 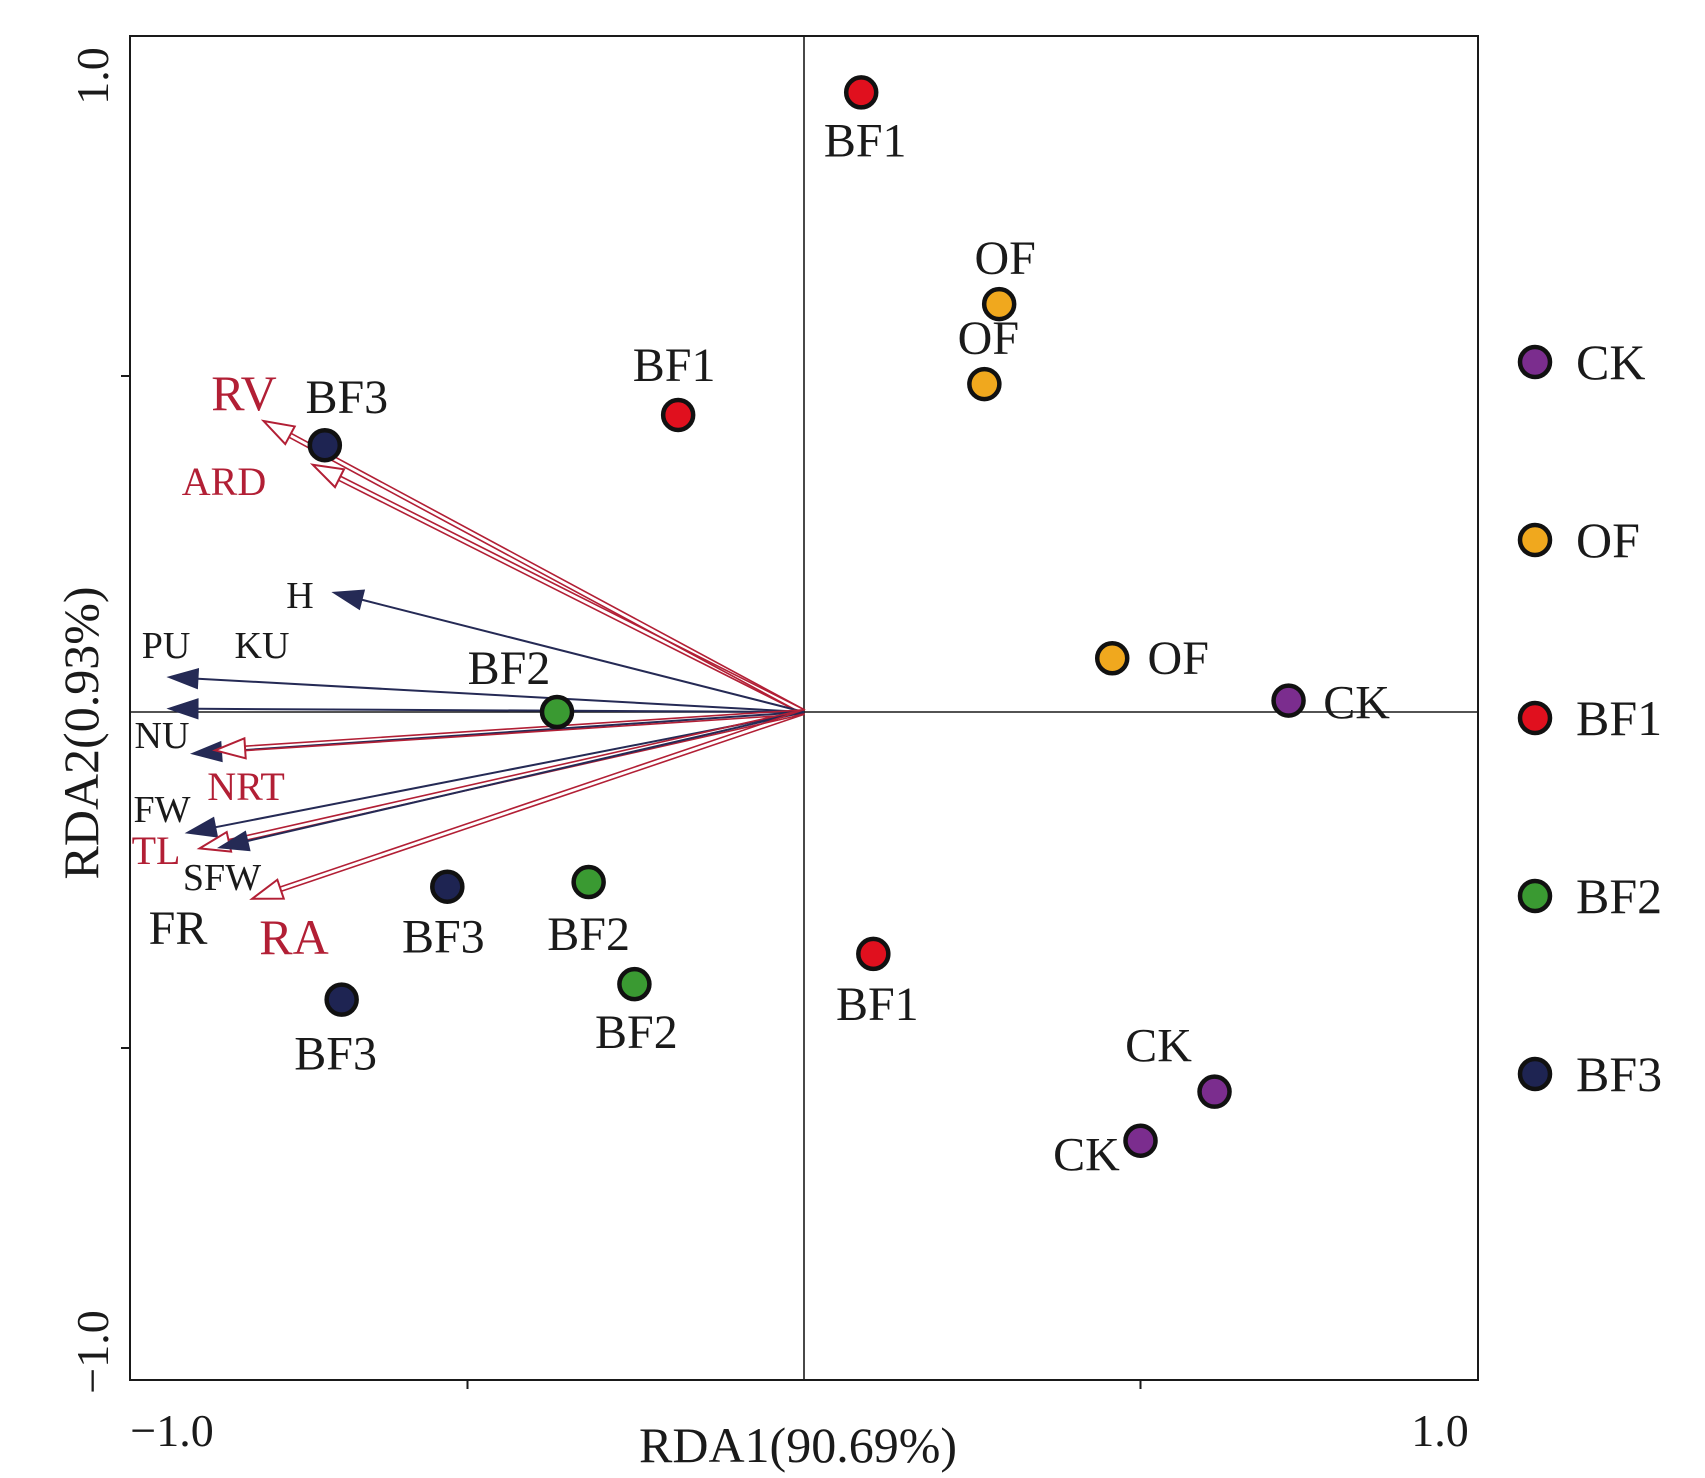 I want to click on vector-h, so click(x=568, y=651).